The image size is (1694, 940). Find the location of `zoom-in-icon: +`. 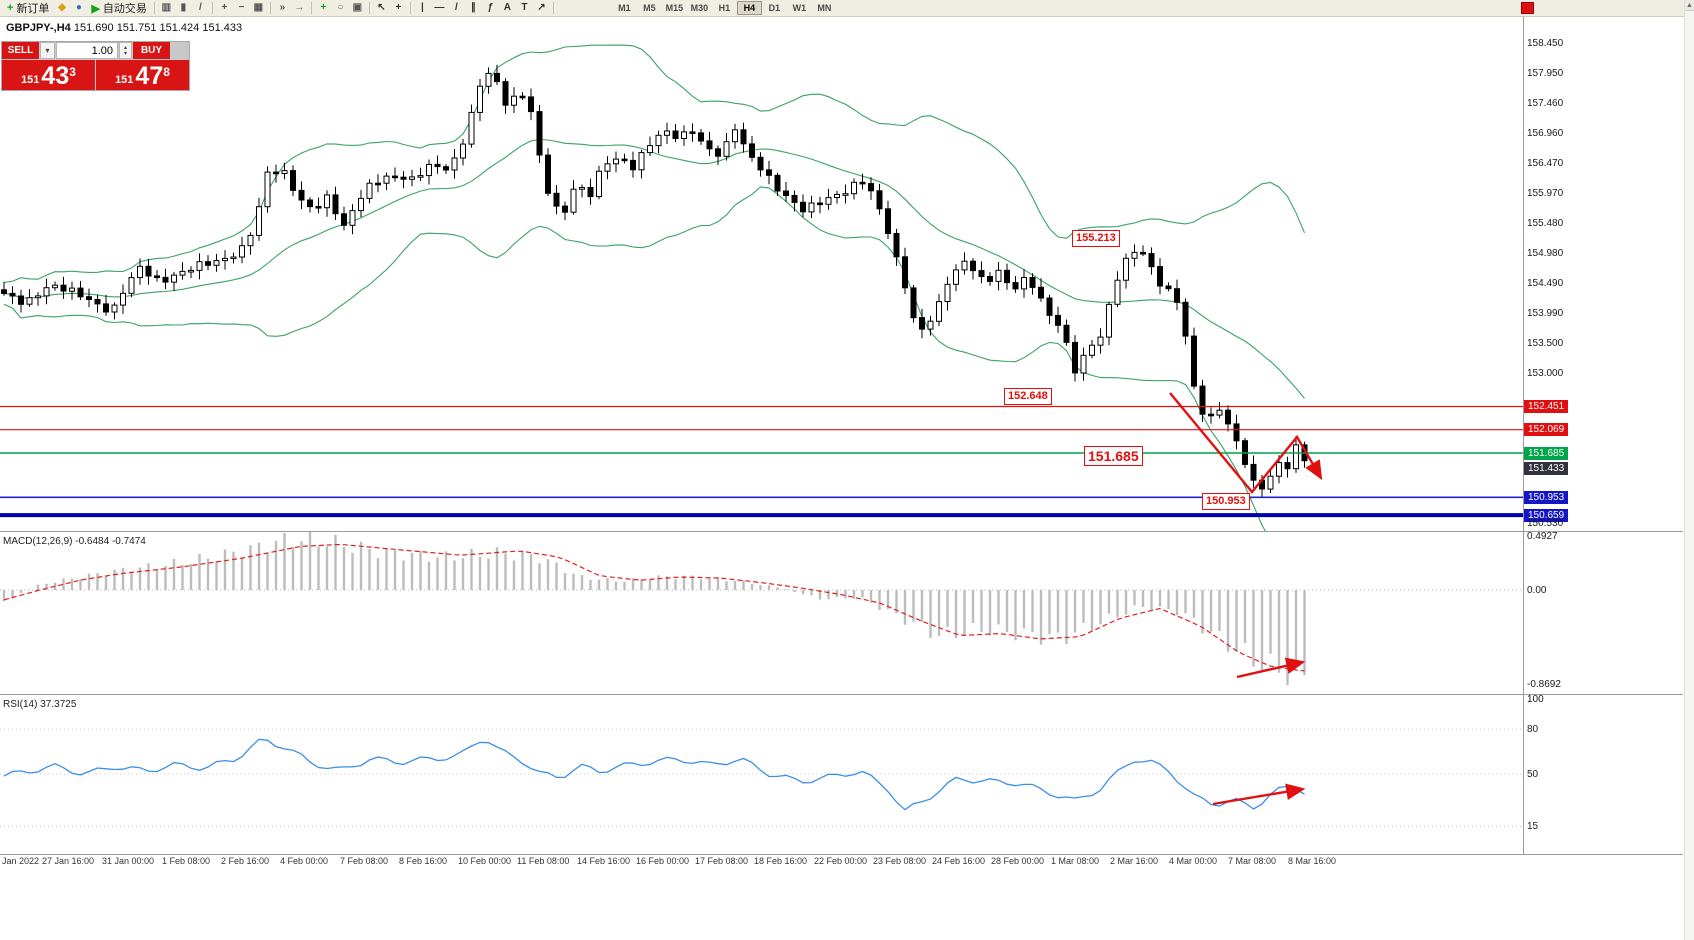

zoom-in-icon: + is located at coordinates (224, 8).